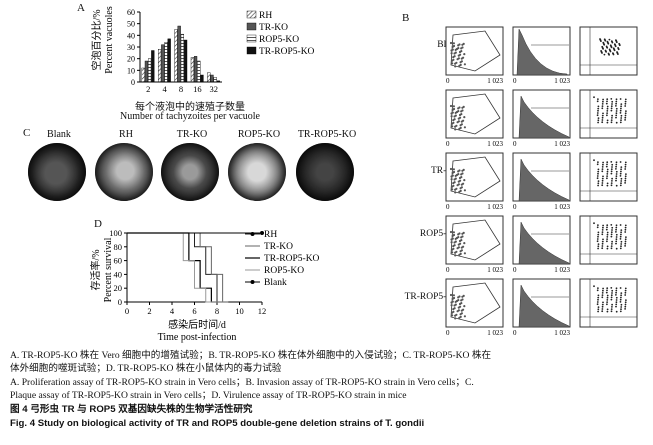 The height and width of the screenshot is (445, 653). Describe the element at coordinates (279, 40) in the screenshot. I see `a-legend-label: ROP5-KO` at that location.